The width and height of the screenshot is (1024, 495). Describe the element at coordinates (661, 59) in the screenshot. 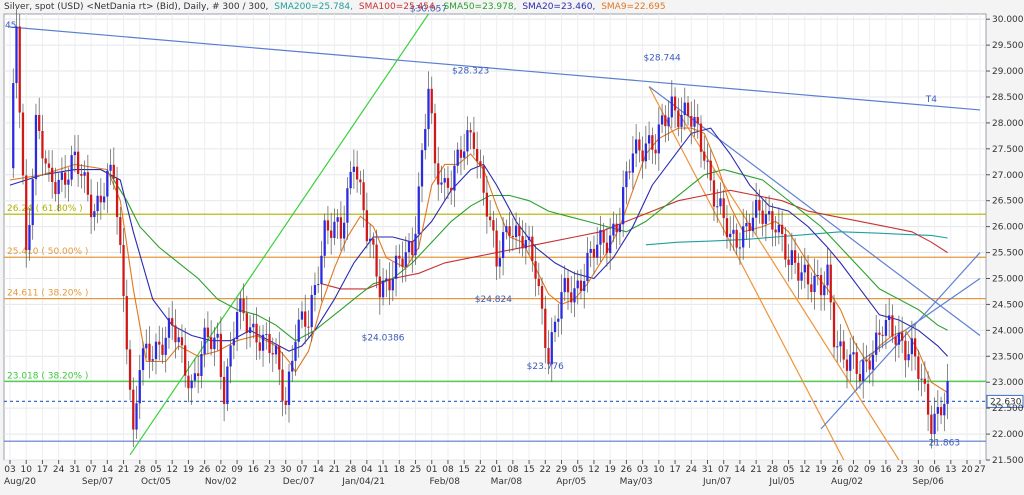

I see `price-annotation: $28.744` at that location.